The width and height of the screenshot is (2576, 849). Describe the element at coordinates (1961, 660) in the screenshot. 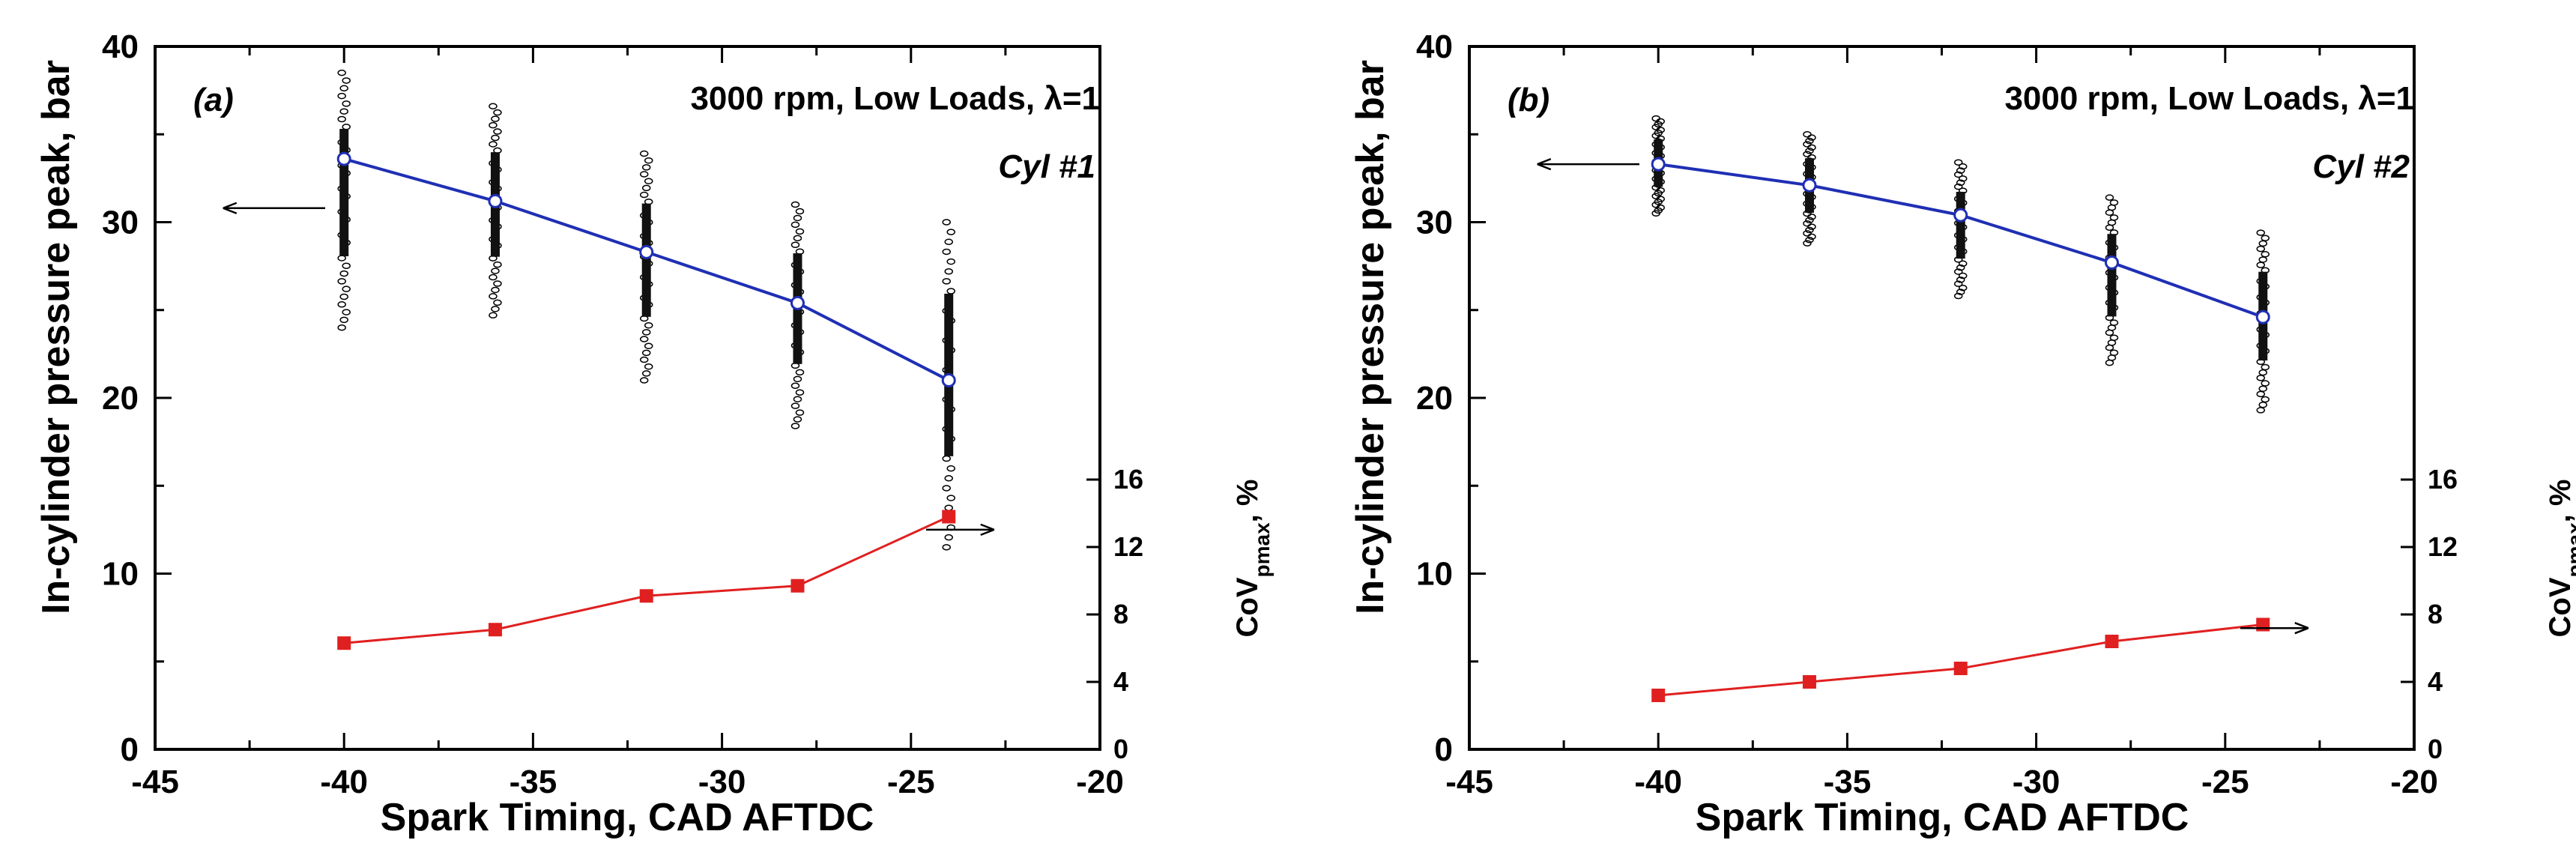

I see `panel-b-cov-line` at that location.